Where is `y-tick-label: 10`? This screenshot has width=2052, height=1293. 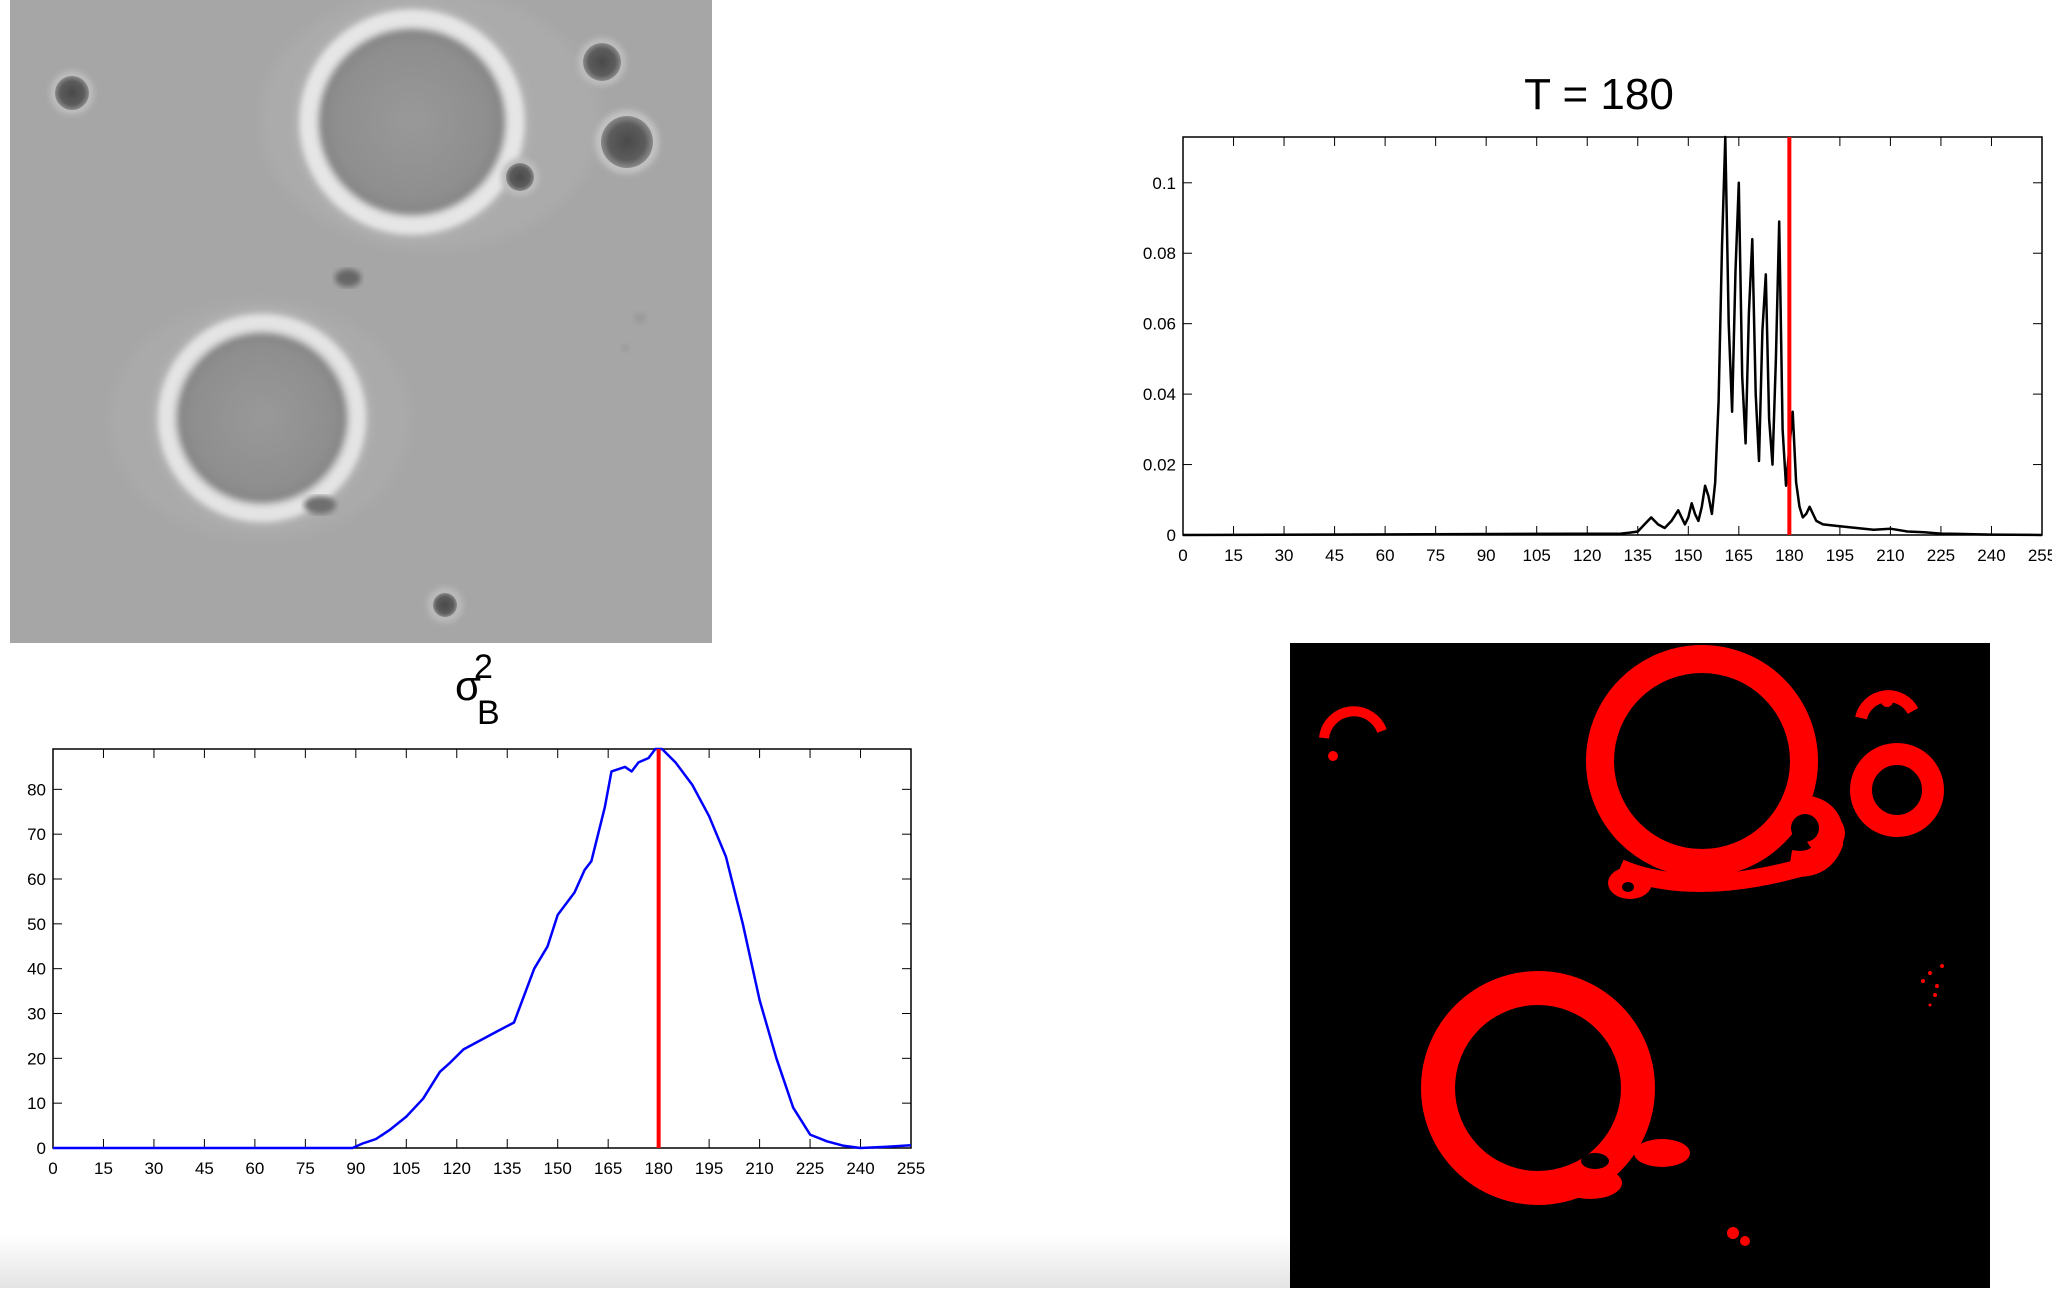
y-tick-label: 10 is located at coordinates (36, 1103).